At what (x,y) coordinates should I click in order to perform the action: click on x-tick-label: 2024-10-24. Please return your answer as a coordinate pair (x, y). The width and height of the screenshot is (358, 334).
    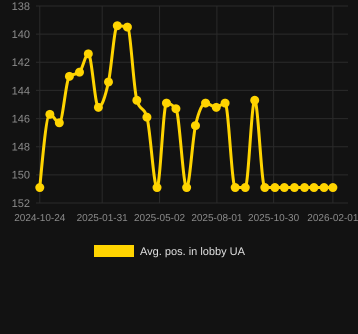
    Looking at the image, I should click on (40, 218).